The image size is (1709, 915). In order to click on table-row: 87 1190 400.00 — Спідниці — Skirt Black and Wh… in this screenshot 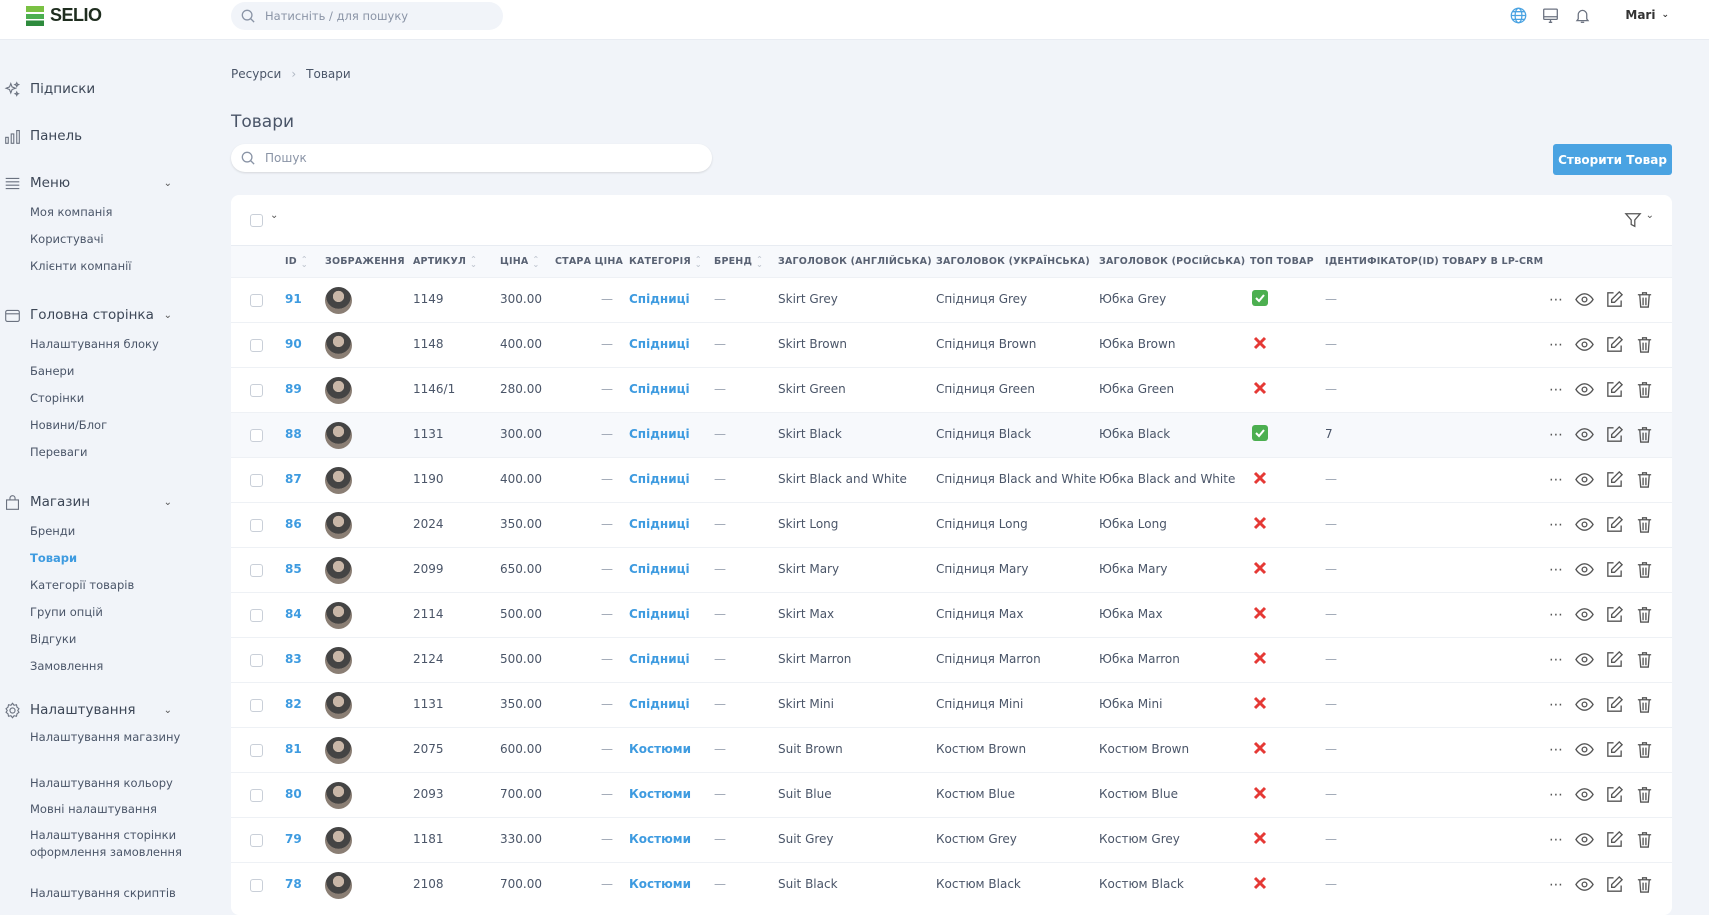, I will do `click(951, 479)`.